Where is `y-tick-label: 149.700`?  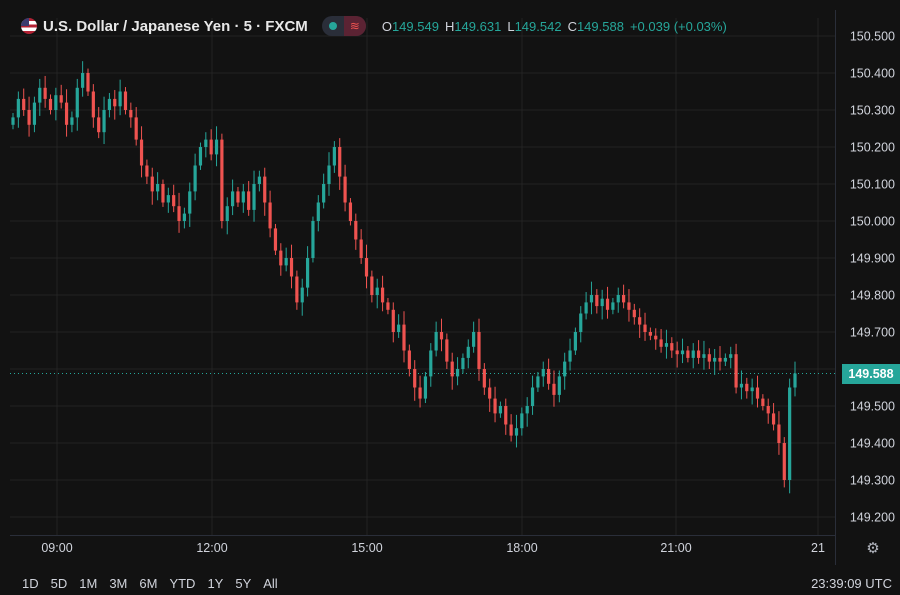
y-tick-label: 149.700 is located at coordinates (872, 333).